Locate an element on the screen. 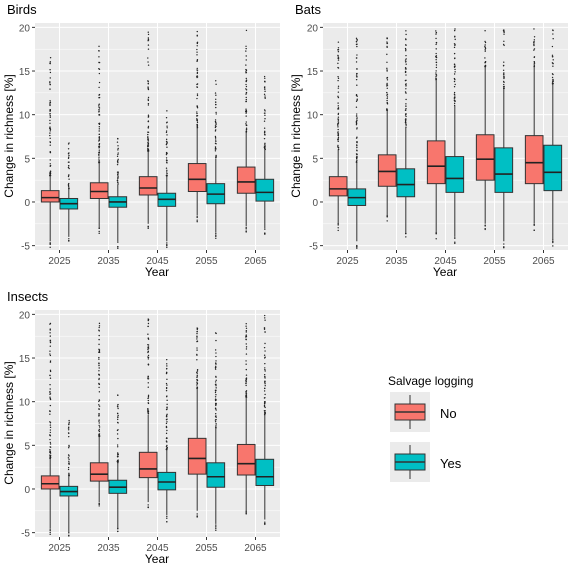 This screenshot has width=576, height=568. box-yes-2065 is located at coordinates (265, 190).